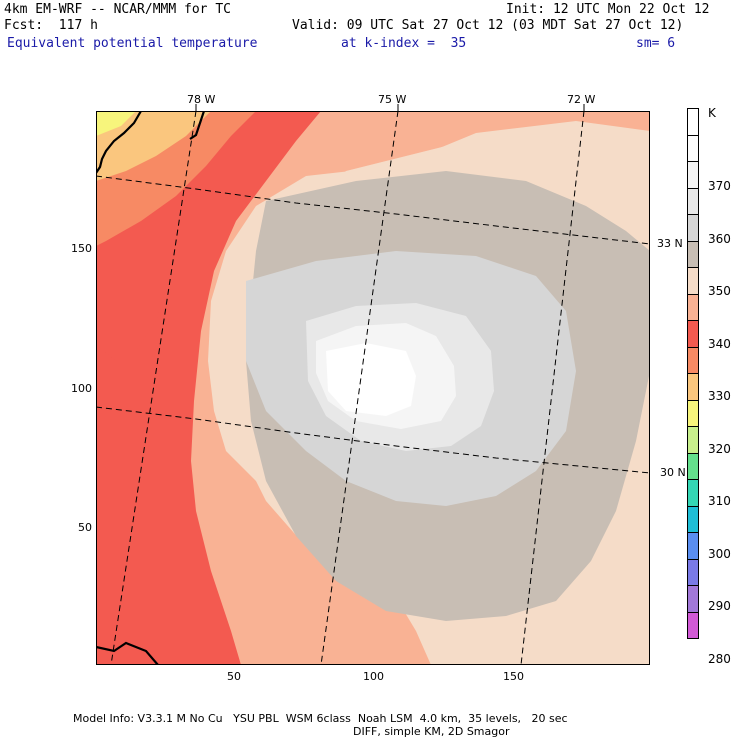 The image size is (740, 740). What do you see at coordinates (51, 25) in the screenshot?
I see `forecast-hour: Fcst: 117 h` at bounding box center [51, 25].